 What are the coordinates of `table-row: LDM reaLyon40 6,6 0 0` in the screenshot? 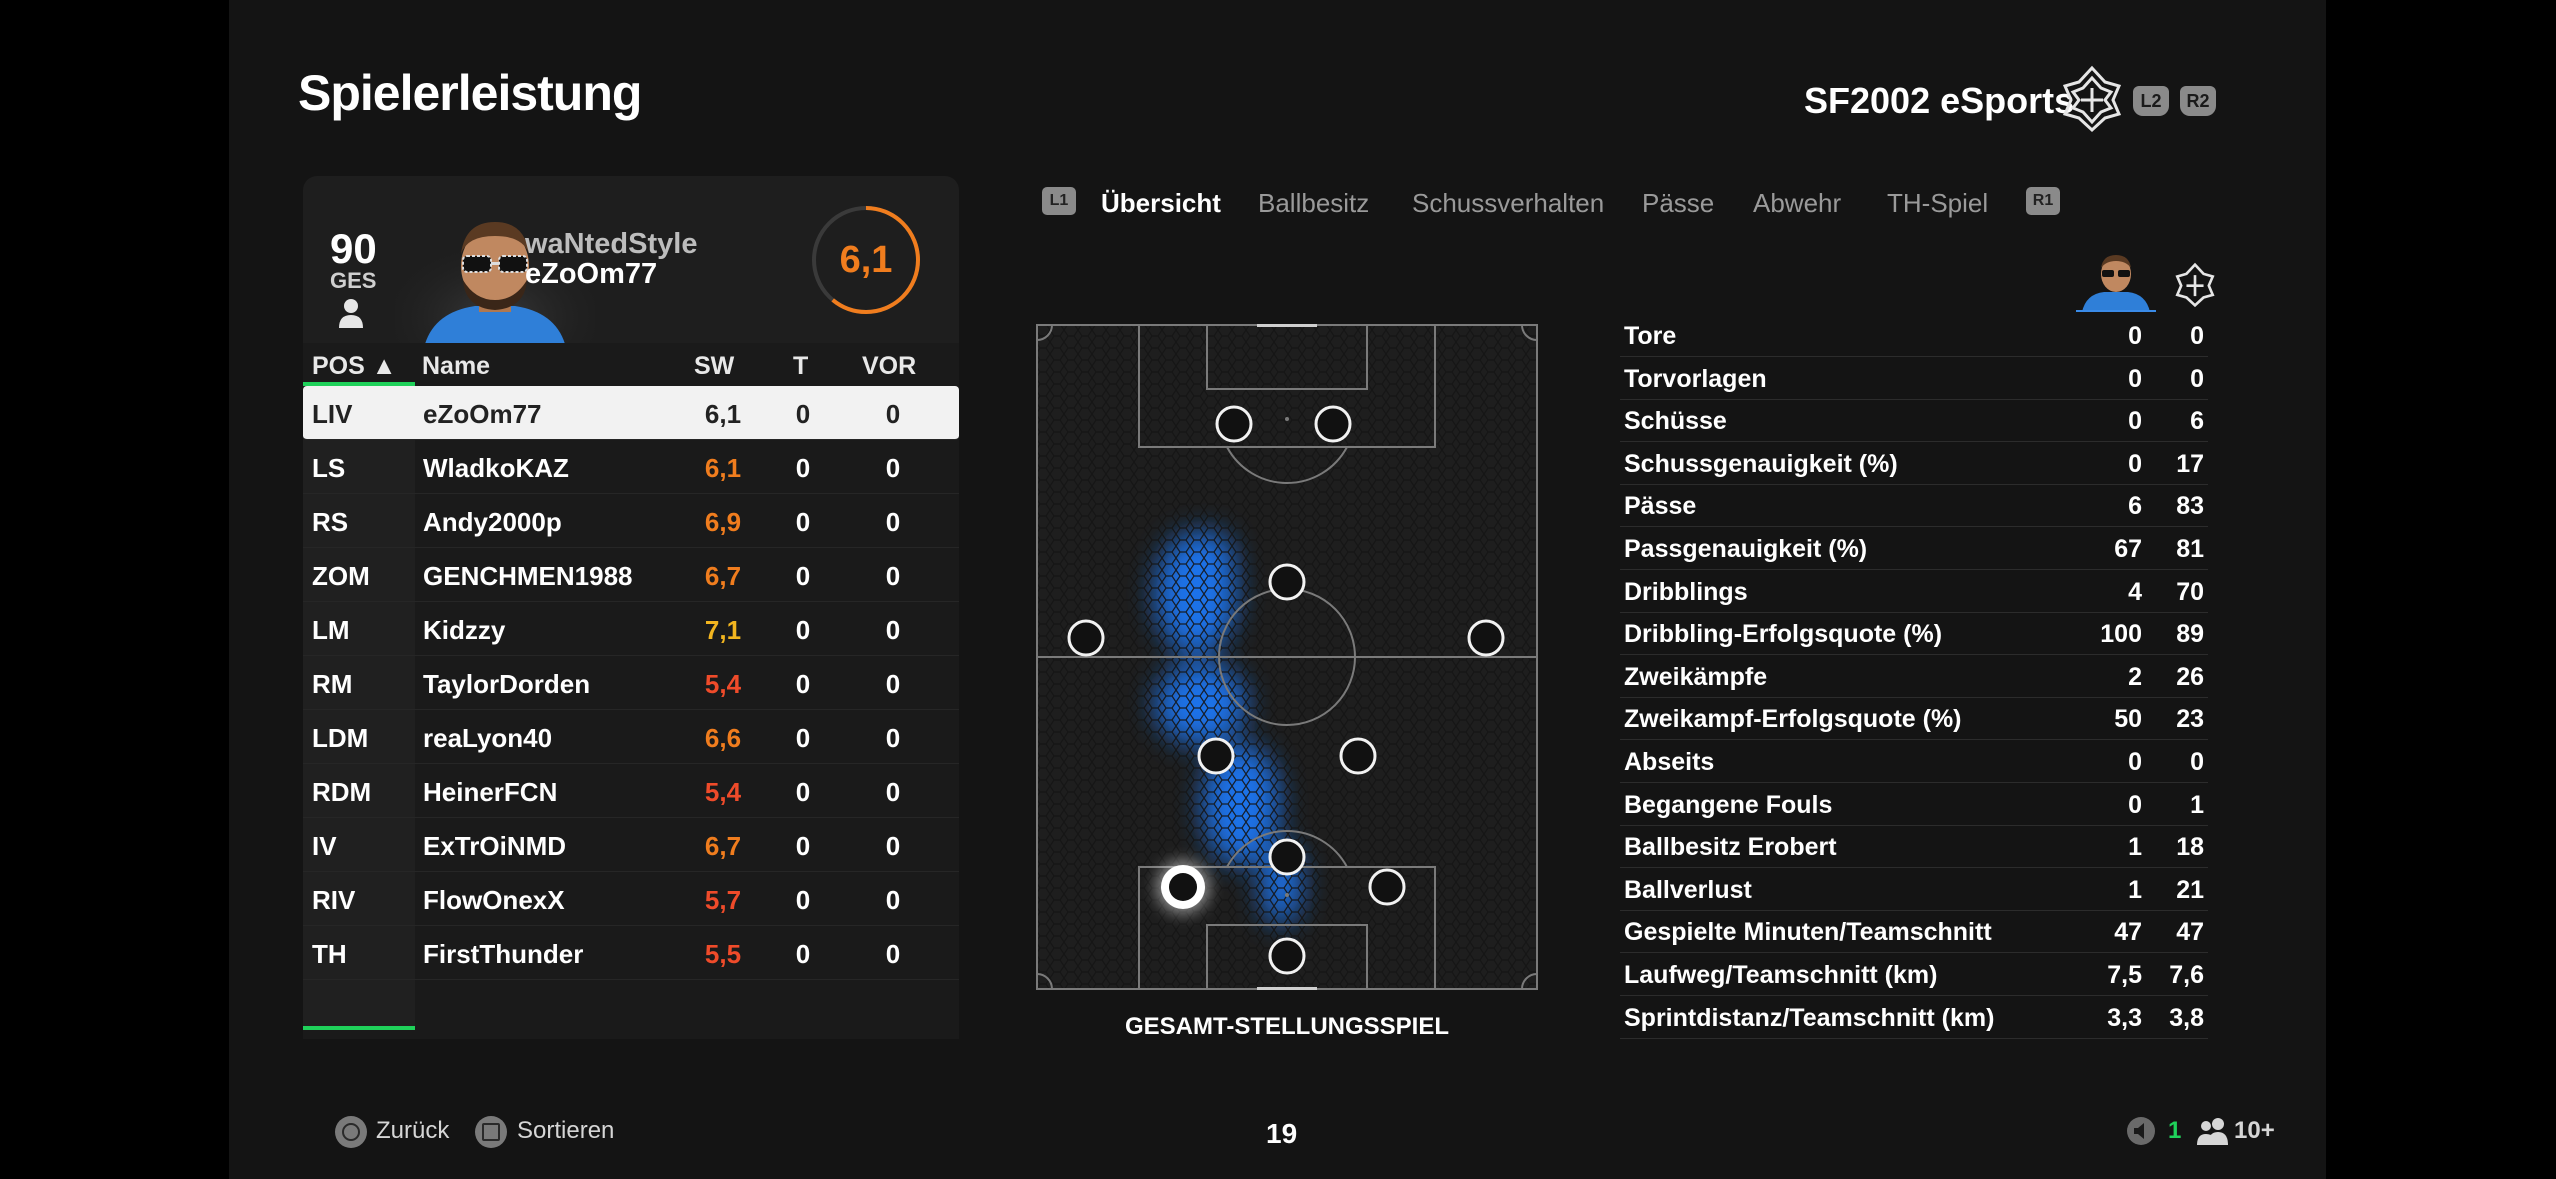 It's located at (631, 737).